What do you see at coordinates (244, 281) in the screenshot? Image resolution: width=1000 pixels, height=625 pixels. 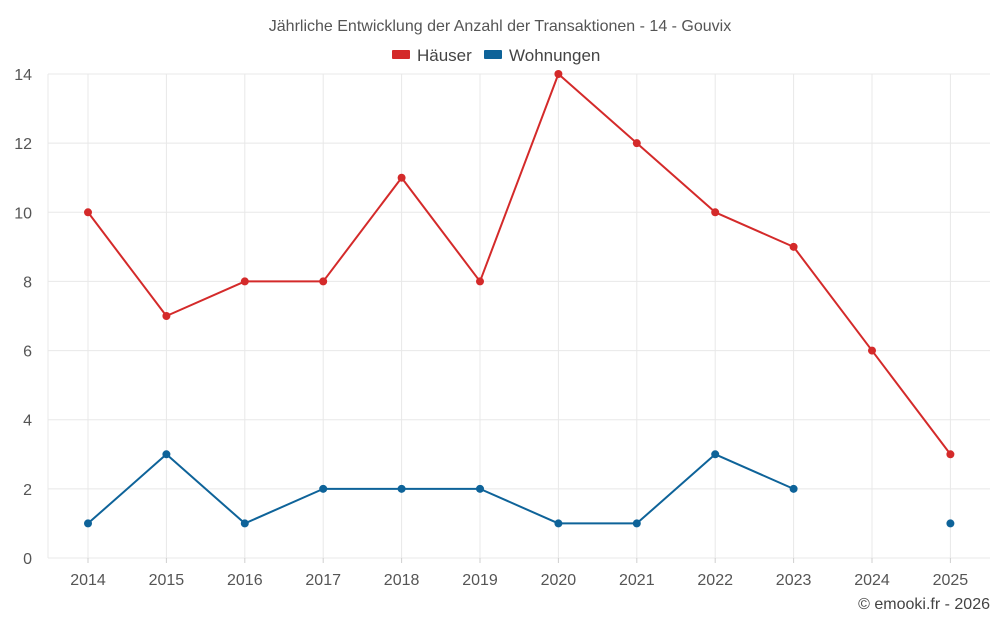 I see `data-point-haeuser-2016` at bounding box center [244, 281].